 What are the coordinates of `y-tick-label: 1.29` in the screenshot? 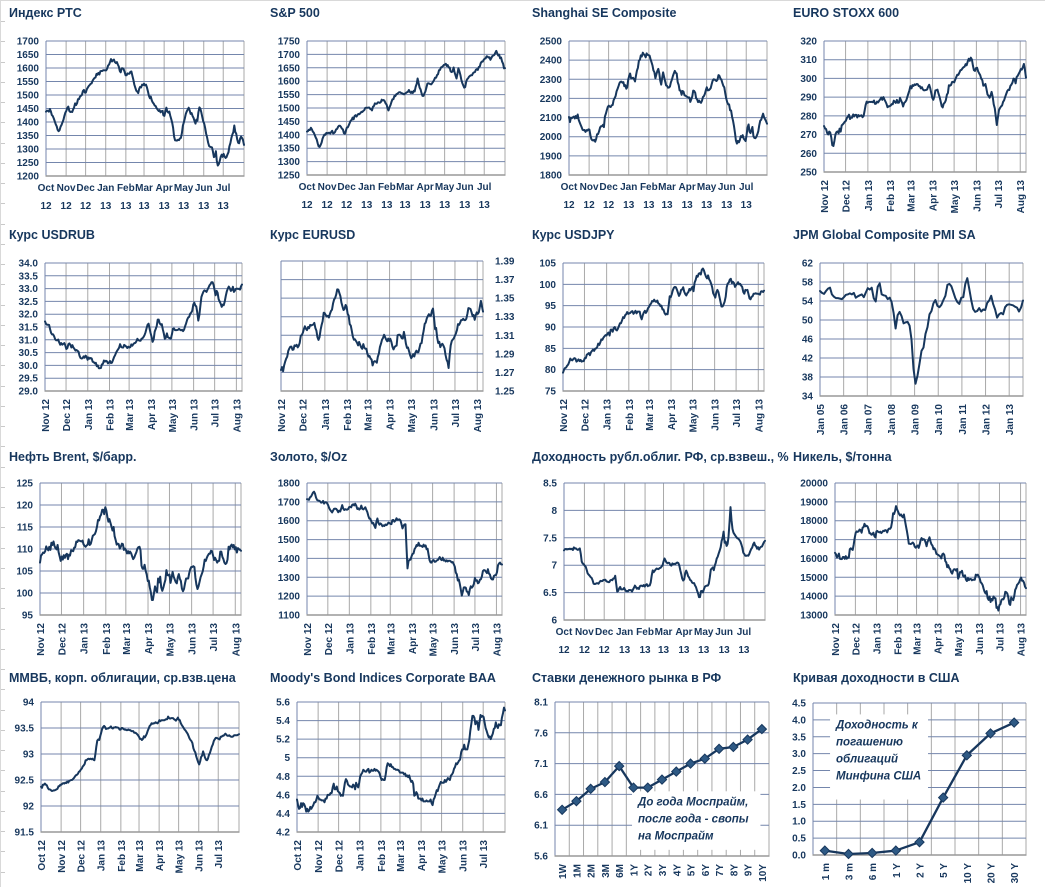 It's located at (505, 354).